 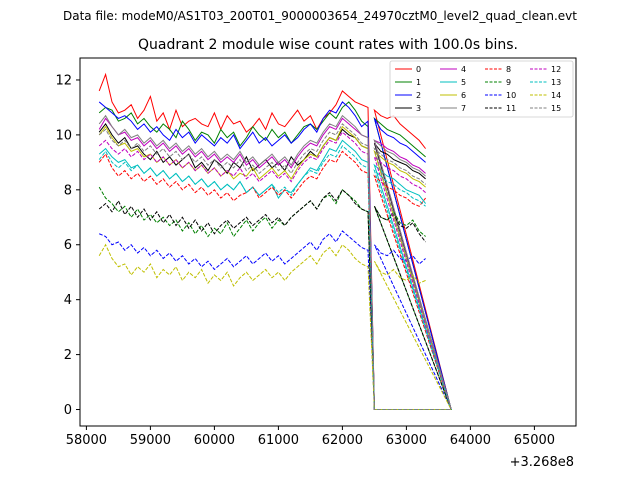 I want to click on legend-label-5: 5, so click(x=463, y=82).